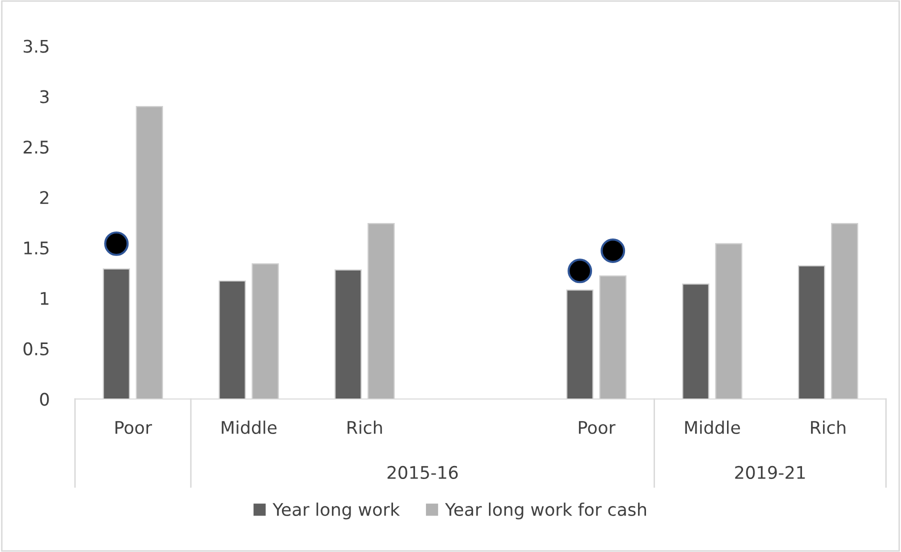  What do you see at coordinates (770, 473) in the screenshot?
I see `text: 2019-21` at bounding box center [770, 473].